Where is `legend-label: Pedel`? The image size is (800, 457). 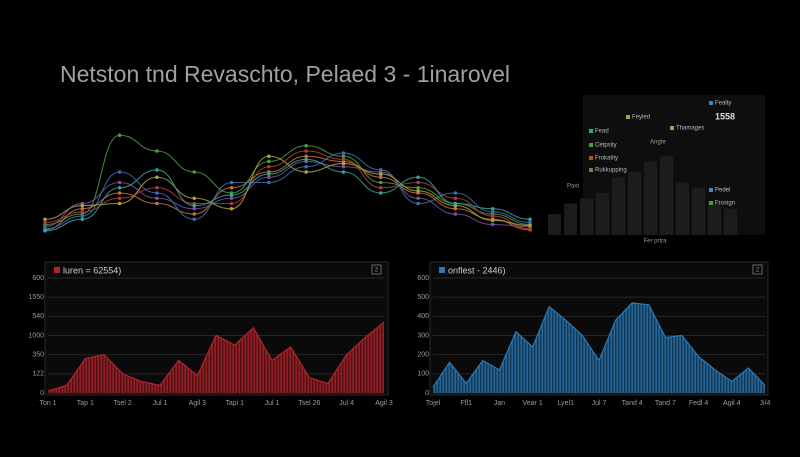 legend-label: Pedel is located at coordinates (722, 191).